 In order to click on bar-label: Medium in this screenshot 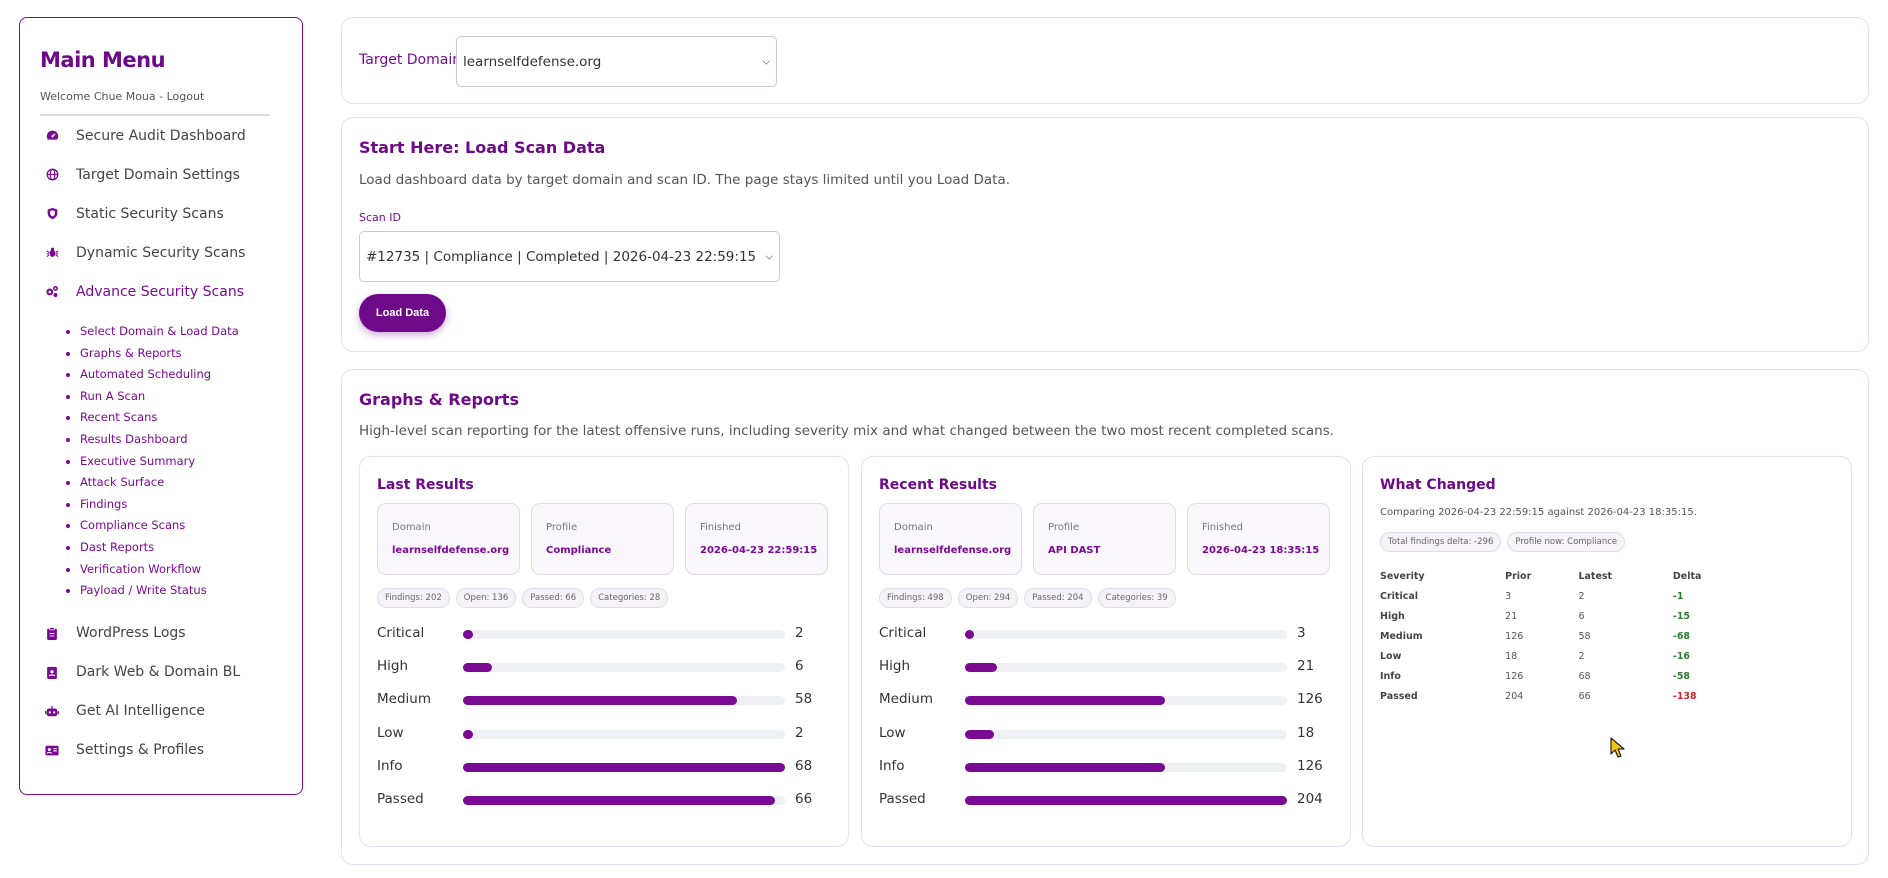, I will do `click(906, 699)`.